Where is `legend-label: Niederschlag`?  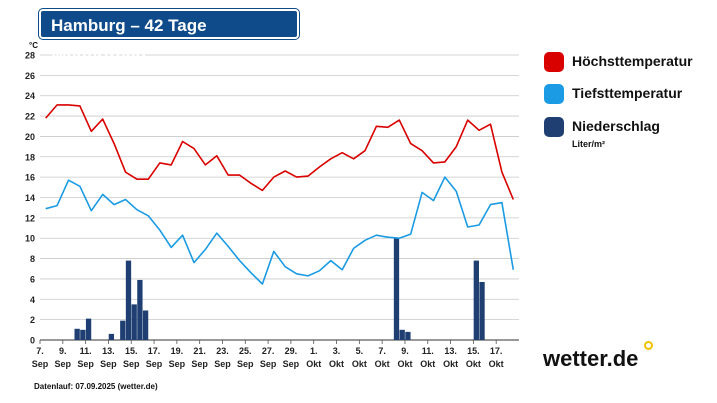
legend-label: Niederschlag is located at coordinates (616, 126).